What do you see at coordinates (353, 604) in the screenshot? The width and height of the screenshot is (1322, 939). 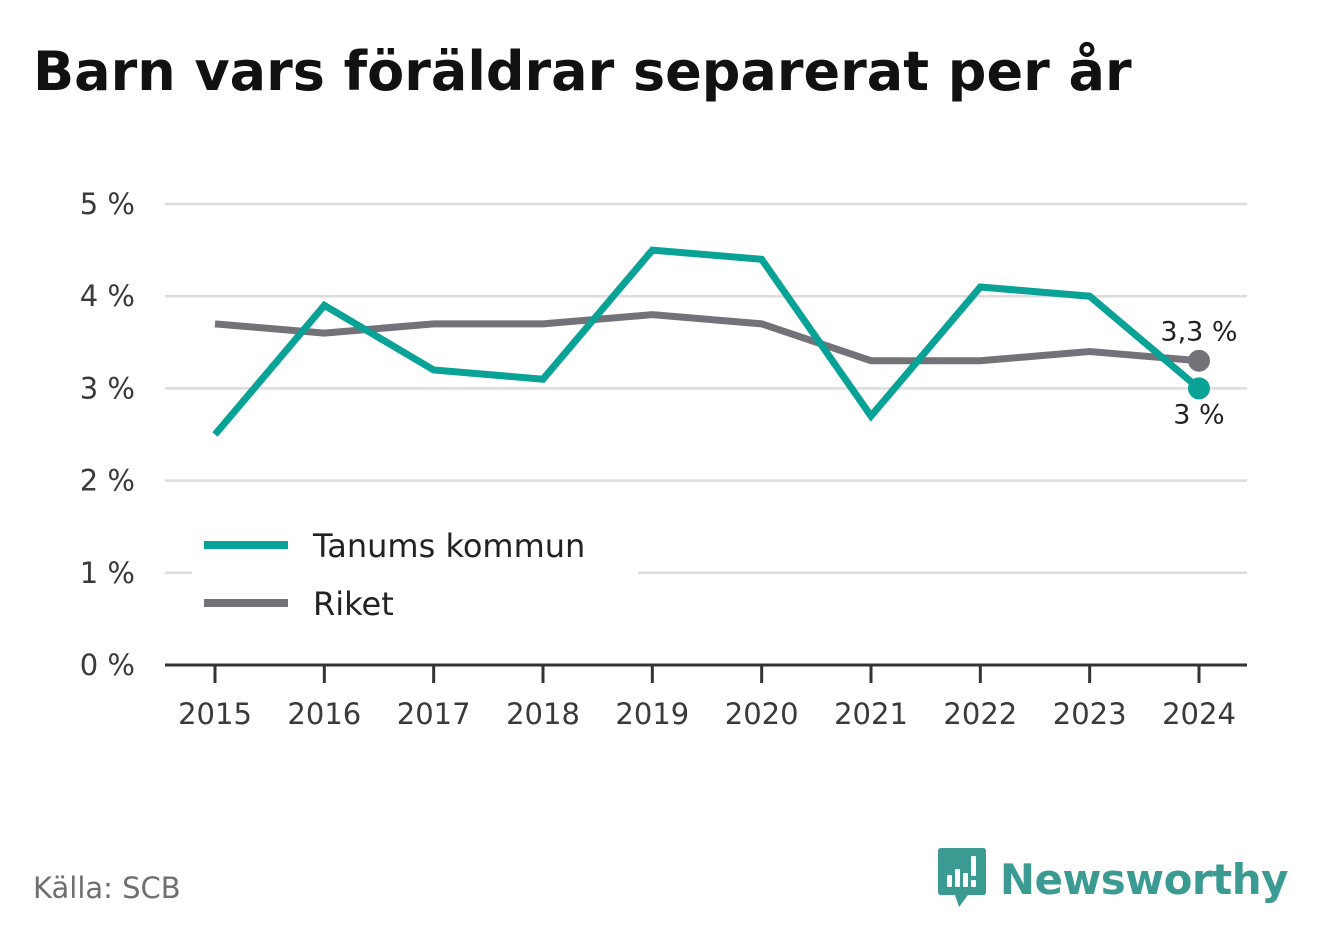 I see `legend-label: Riket` at bounding box center [353, 604].